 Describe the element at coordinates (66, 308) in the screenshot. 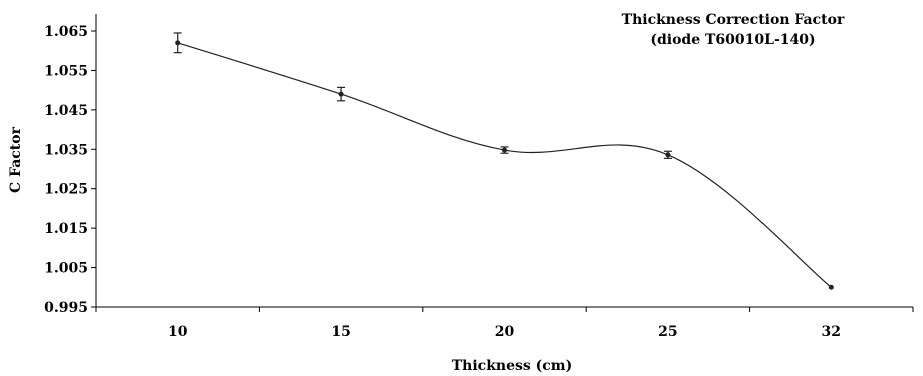

I see `y-tick-label: 0.995` at that location.